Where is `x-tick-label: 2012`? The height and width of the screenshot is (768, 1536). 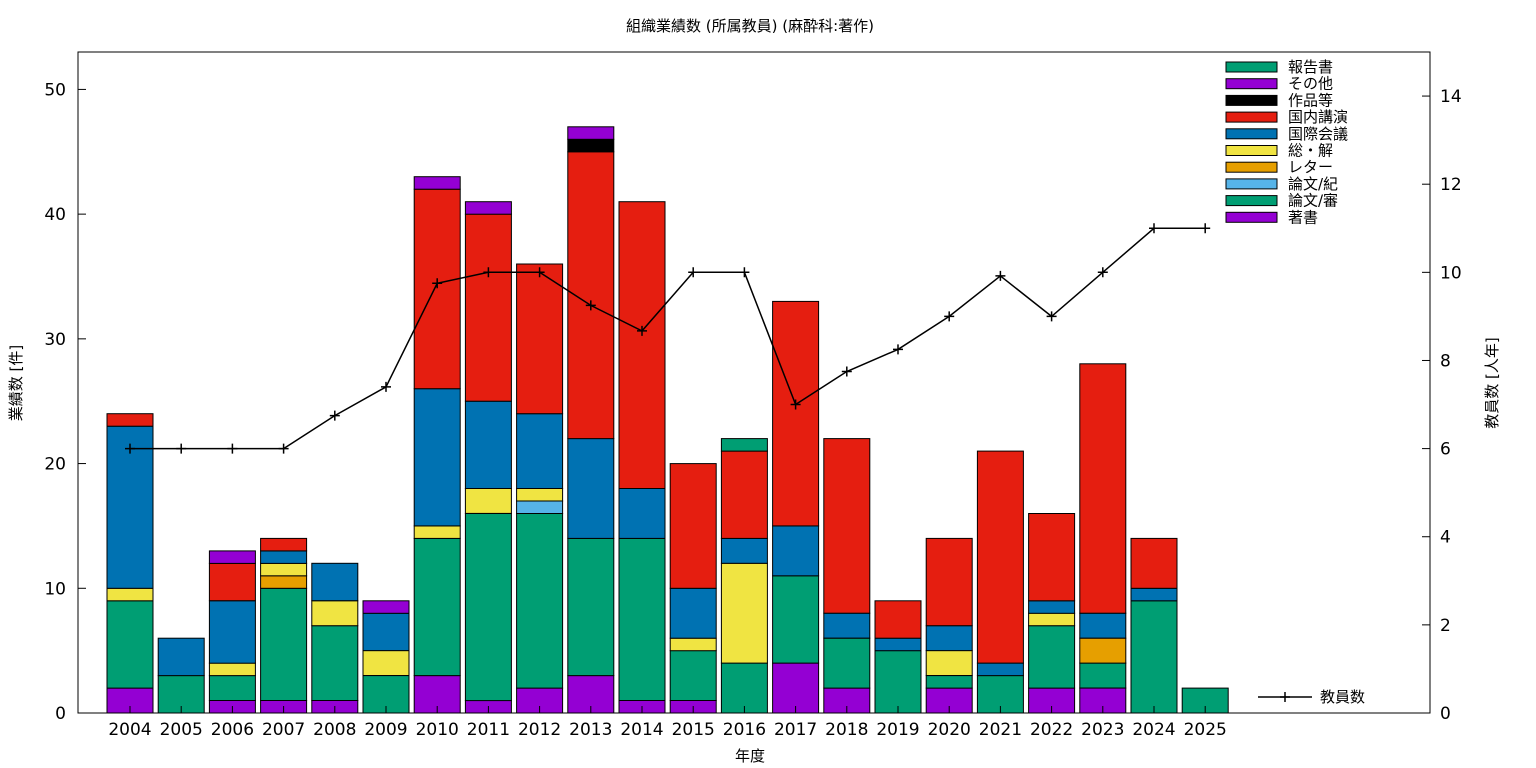
x-tick-label: 2012 is located at coordinates (539, 730).